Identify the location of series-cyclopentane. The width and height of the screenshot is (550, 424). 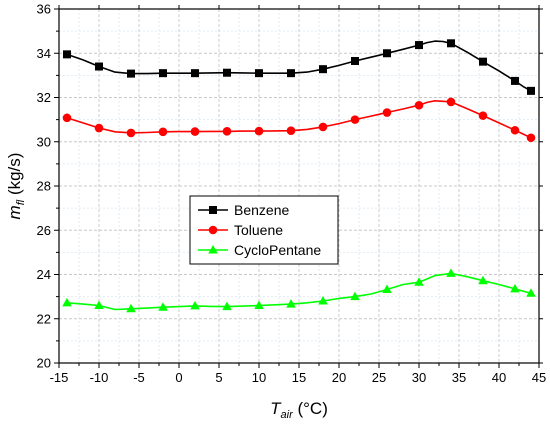
(299, 290).